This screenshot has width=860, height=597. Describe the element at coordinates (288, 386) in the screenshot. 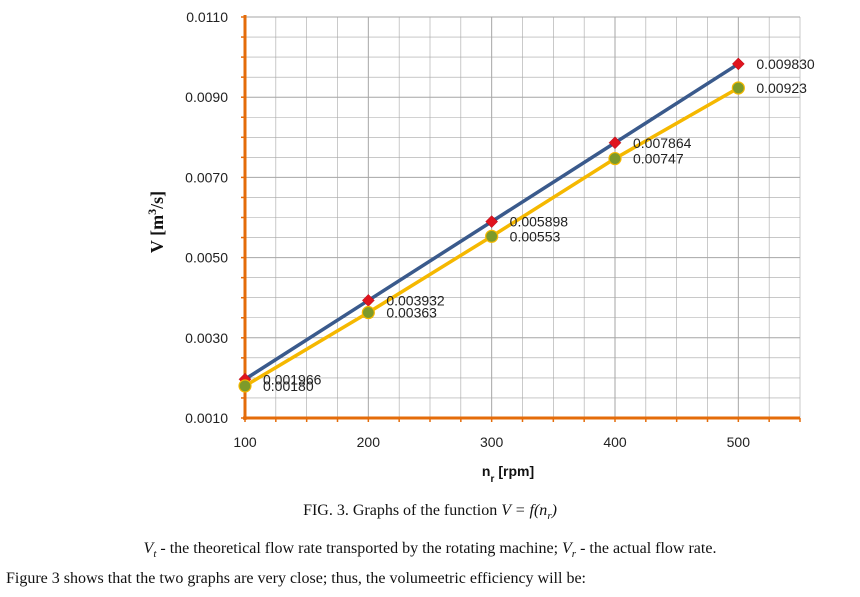

I see `data-label: 0.00180` at that location.